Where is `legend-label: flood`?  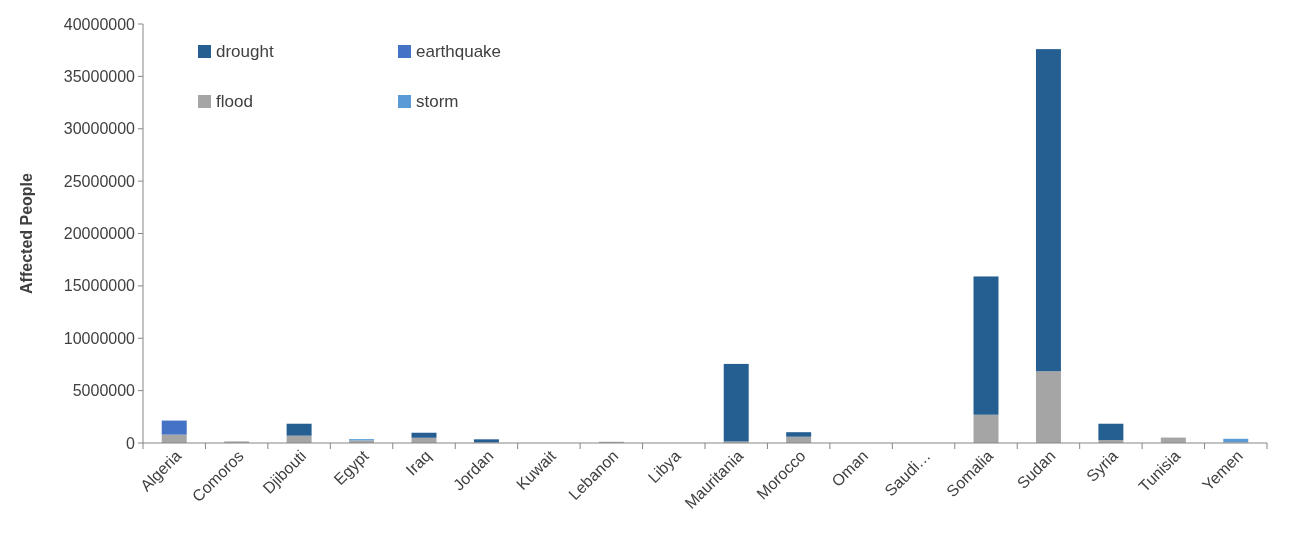 legend-label: flood is located at coordinates (234, 101).